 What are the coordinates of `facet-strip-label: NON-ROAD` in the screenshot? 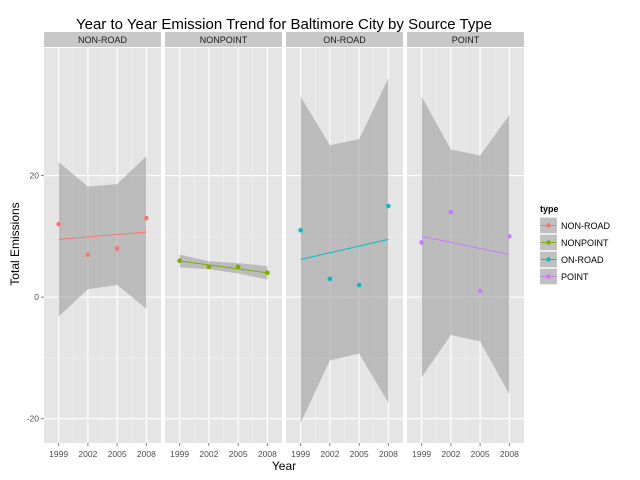 It's located at (102, 40).